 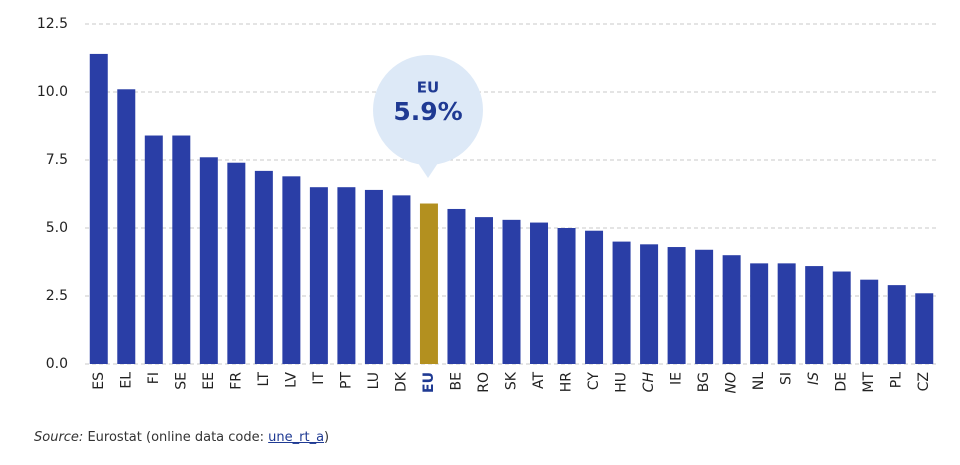 What do you see at coordinates (924, 381) in the screenshot?
I see `x-tick-label: CZ` at bounding box center [924, 381].